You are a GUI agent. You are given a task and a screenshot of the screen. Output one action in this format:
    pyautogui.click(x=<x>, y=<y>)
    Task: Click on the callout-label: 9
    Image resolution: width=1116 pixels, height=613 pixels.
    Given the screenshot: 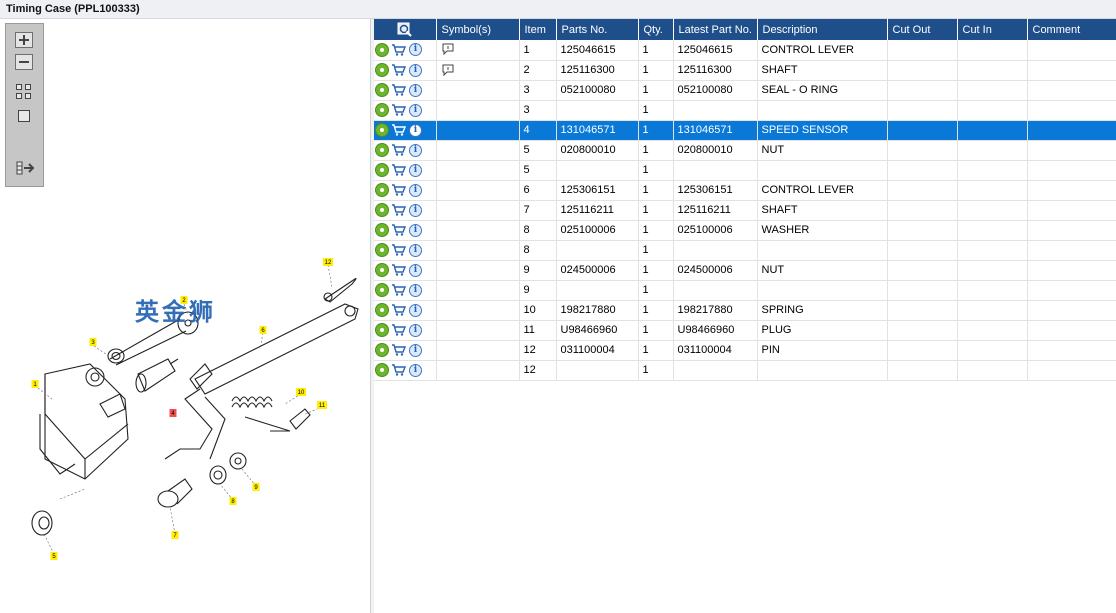 What is the action you would take?
    pyautogui.click(x=256, y=488)
    